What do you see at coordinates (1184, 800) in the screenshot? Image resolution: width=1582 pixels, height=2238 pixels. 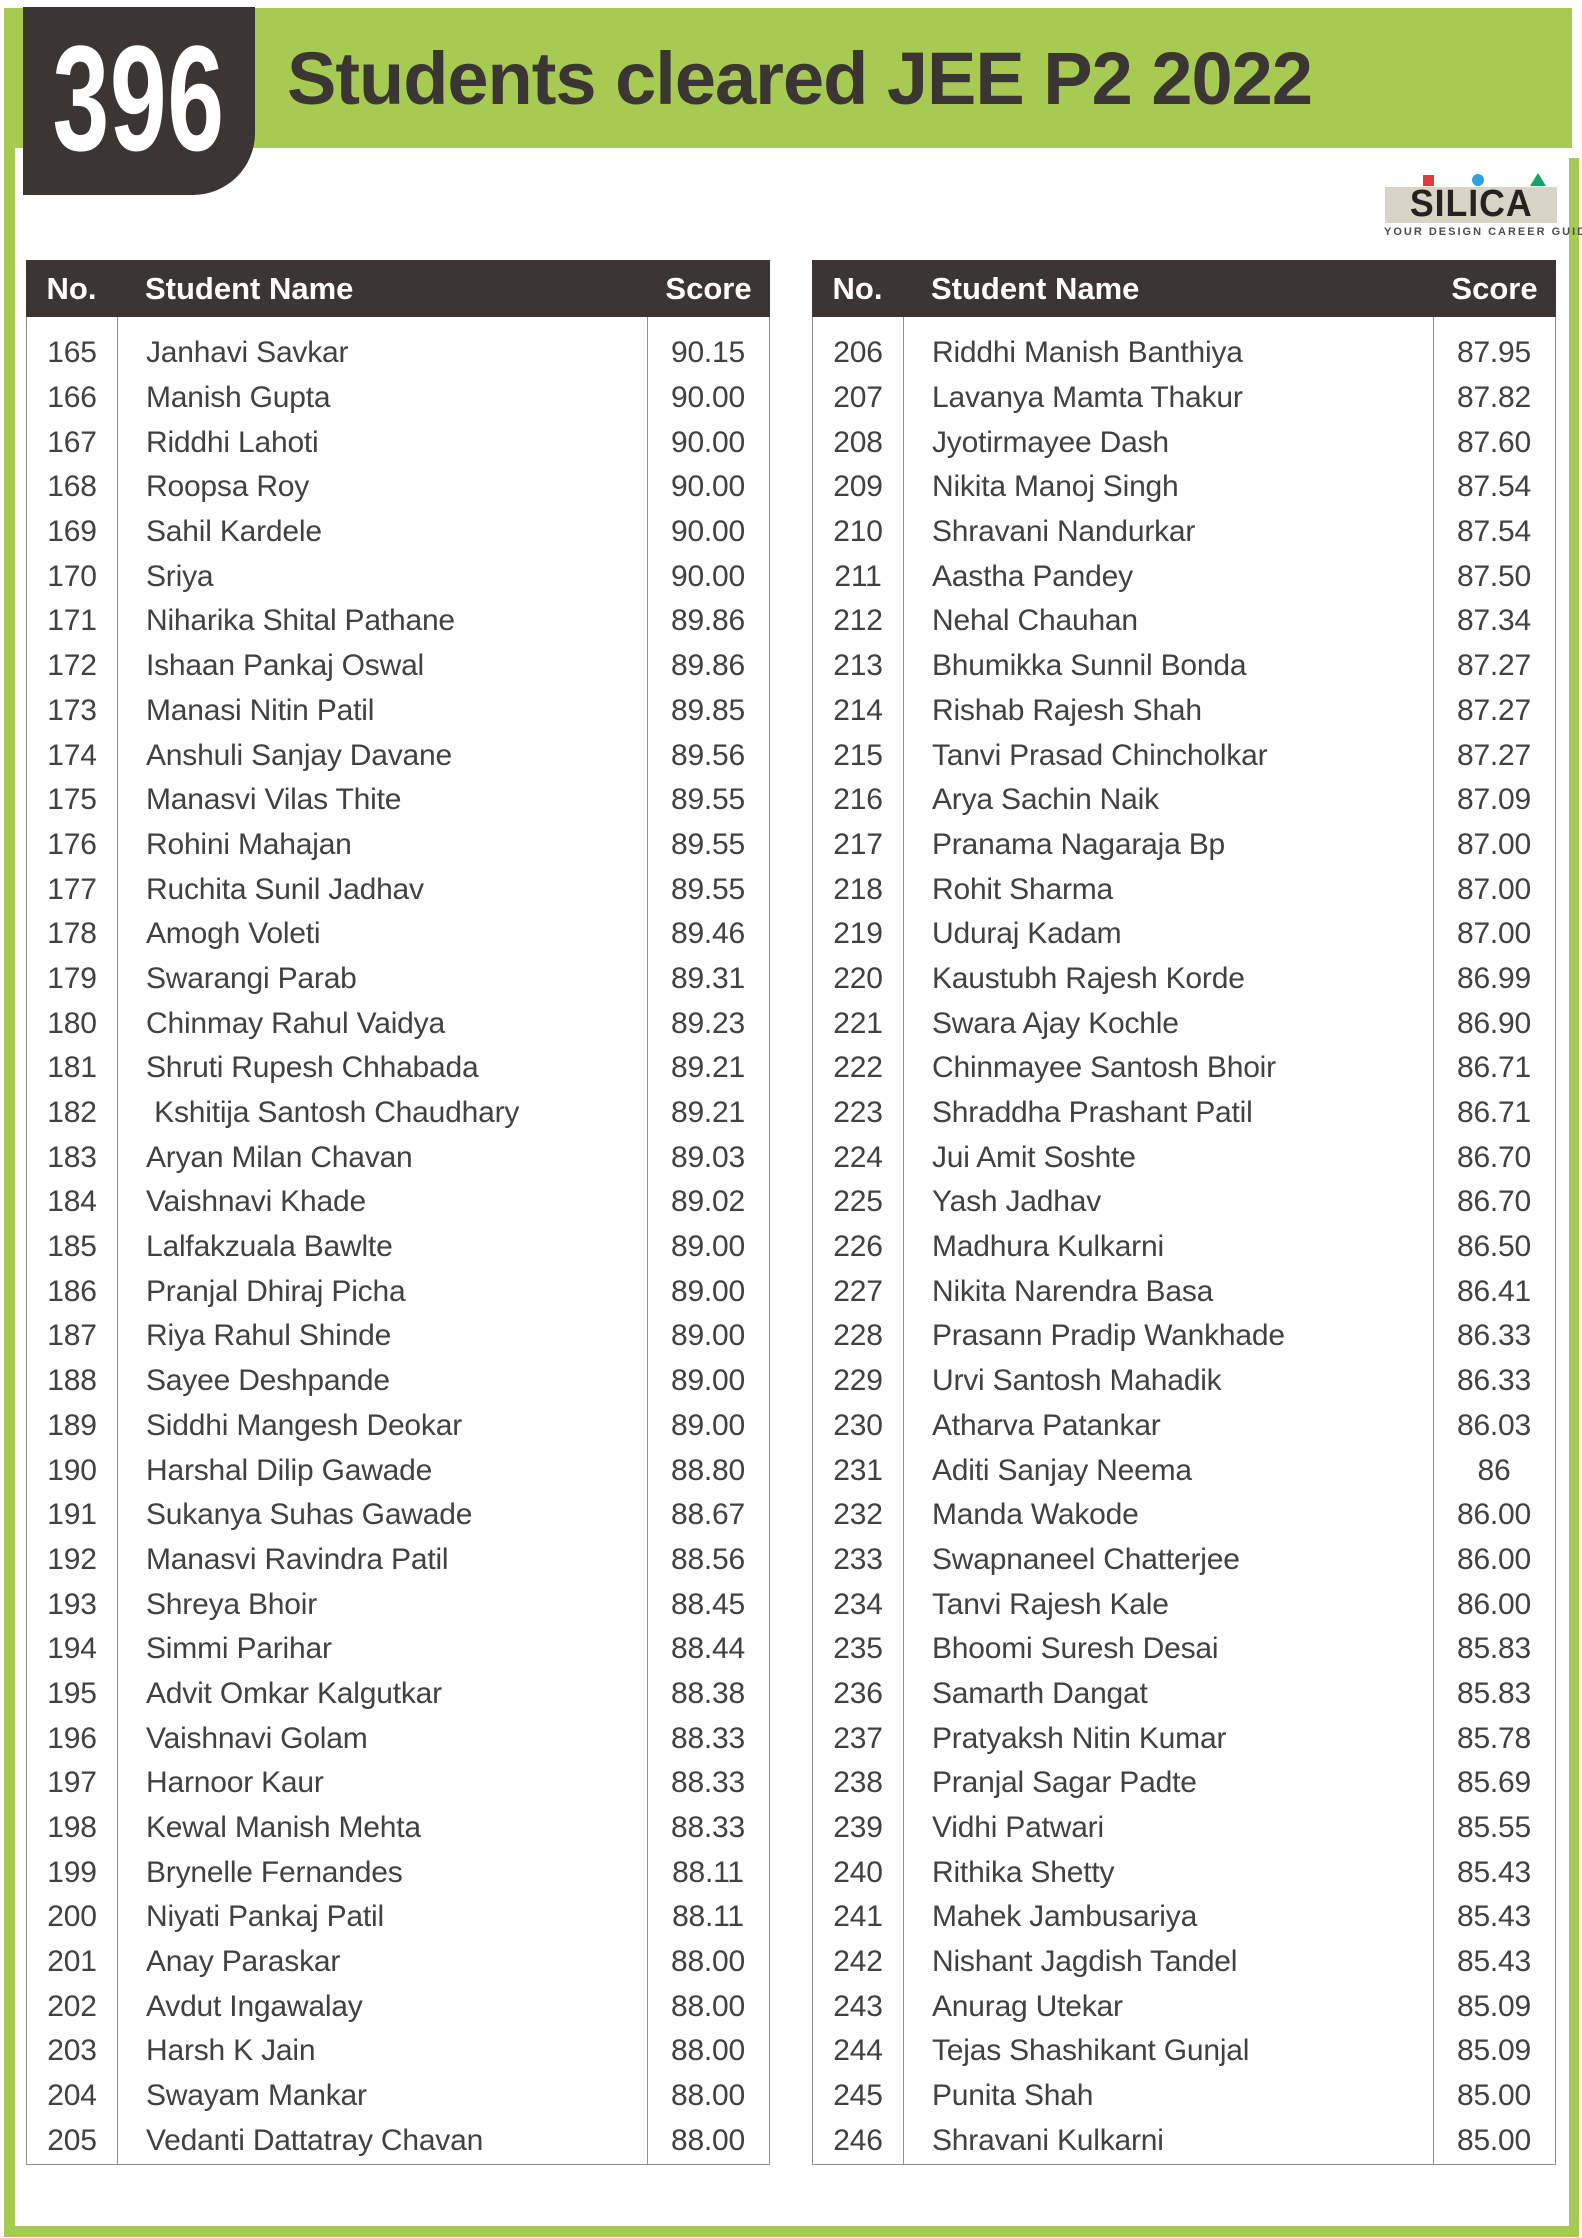 I see `table-row: 216 Arya Sachin Naik 87.09` at bounding box center [1184, 800].